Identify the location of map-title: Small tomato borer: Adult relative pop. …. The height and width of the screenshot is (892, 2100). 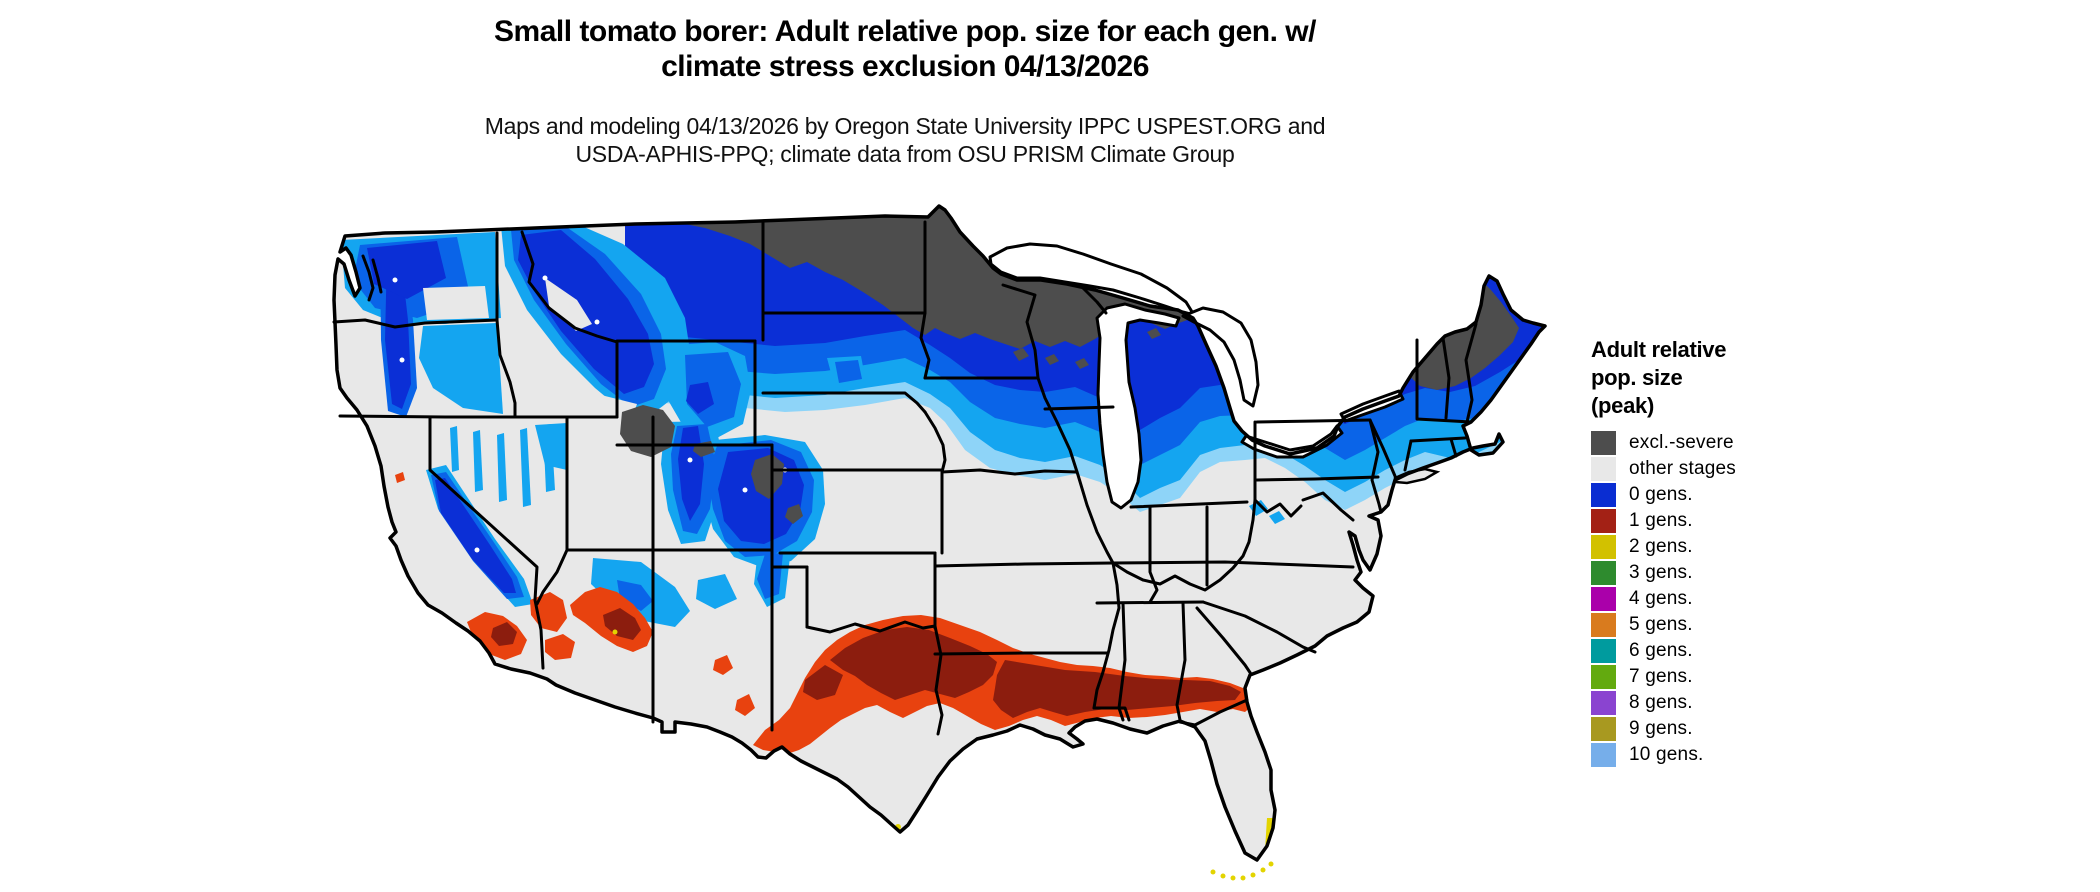
(905, 49).